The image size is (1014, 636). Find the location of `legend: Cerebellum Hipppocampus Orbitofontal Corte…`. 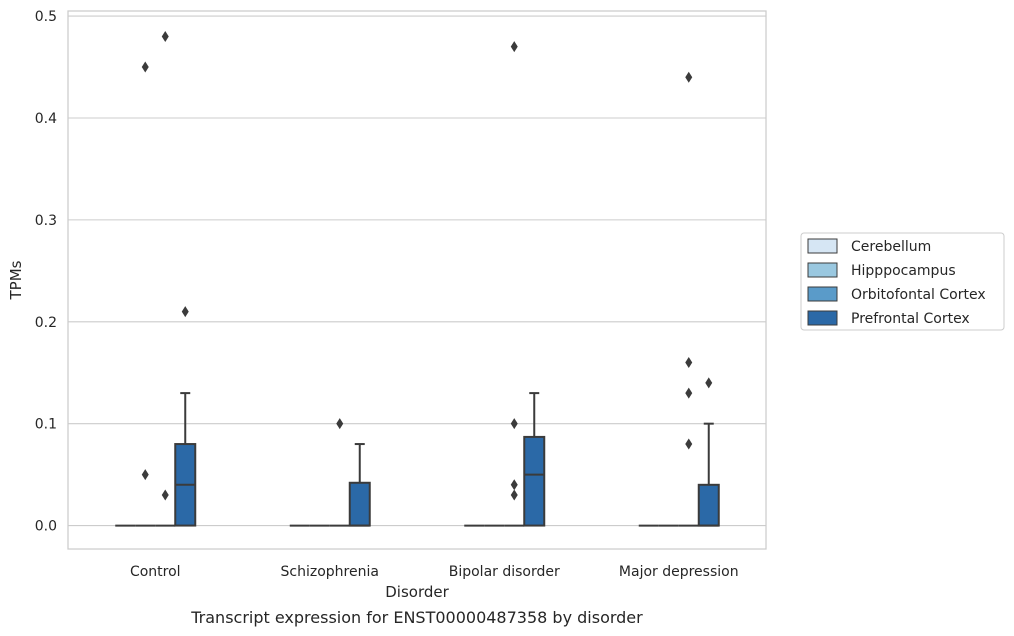

legend: Cerebellum Hipppocampus Orbitofontal Corte… is located at coordinates (902, 281).